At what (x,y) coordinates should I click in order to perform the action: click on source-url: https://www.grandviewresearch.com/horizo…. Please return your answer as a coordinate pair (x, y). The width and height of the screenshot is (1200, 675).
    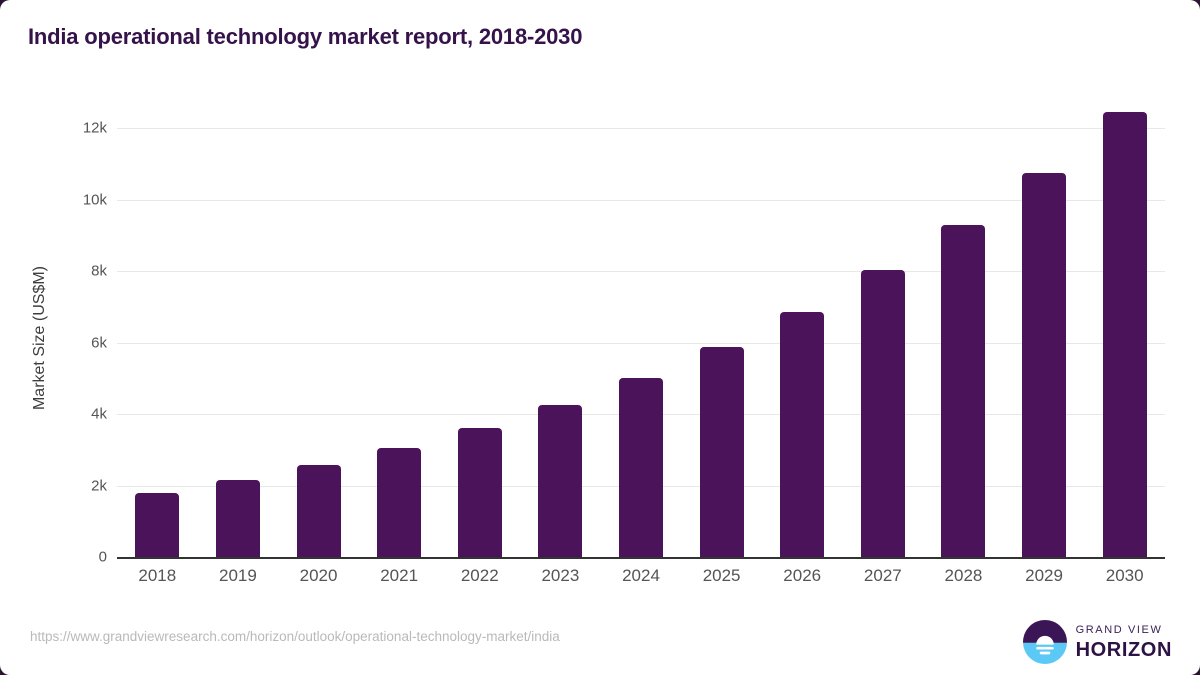
    Looking at the image, I should click on (295, 636).